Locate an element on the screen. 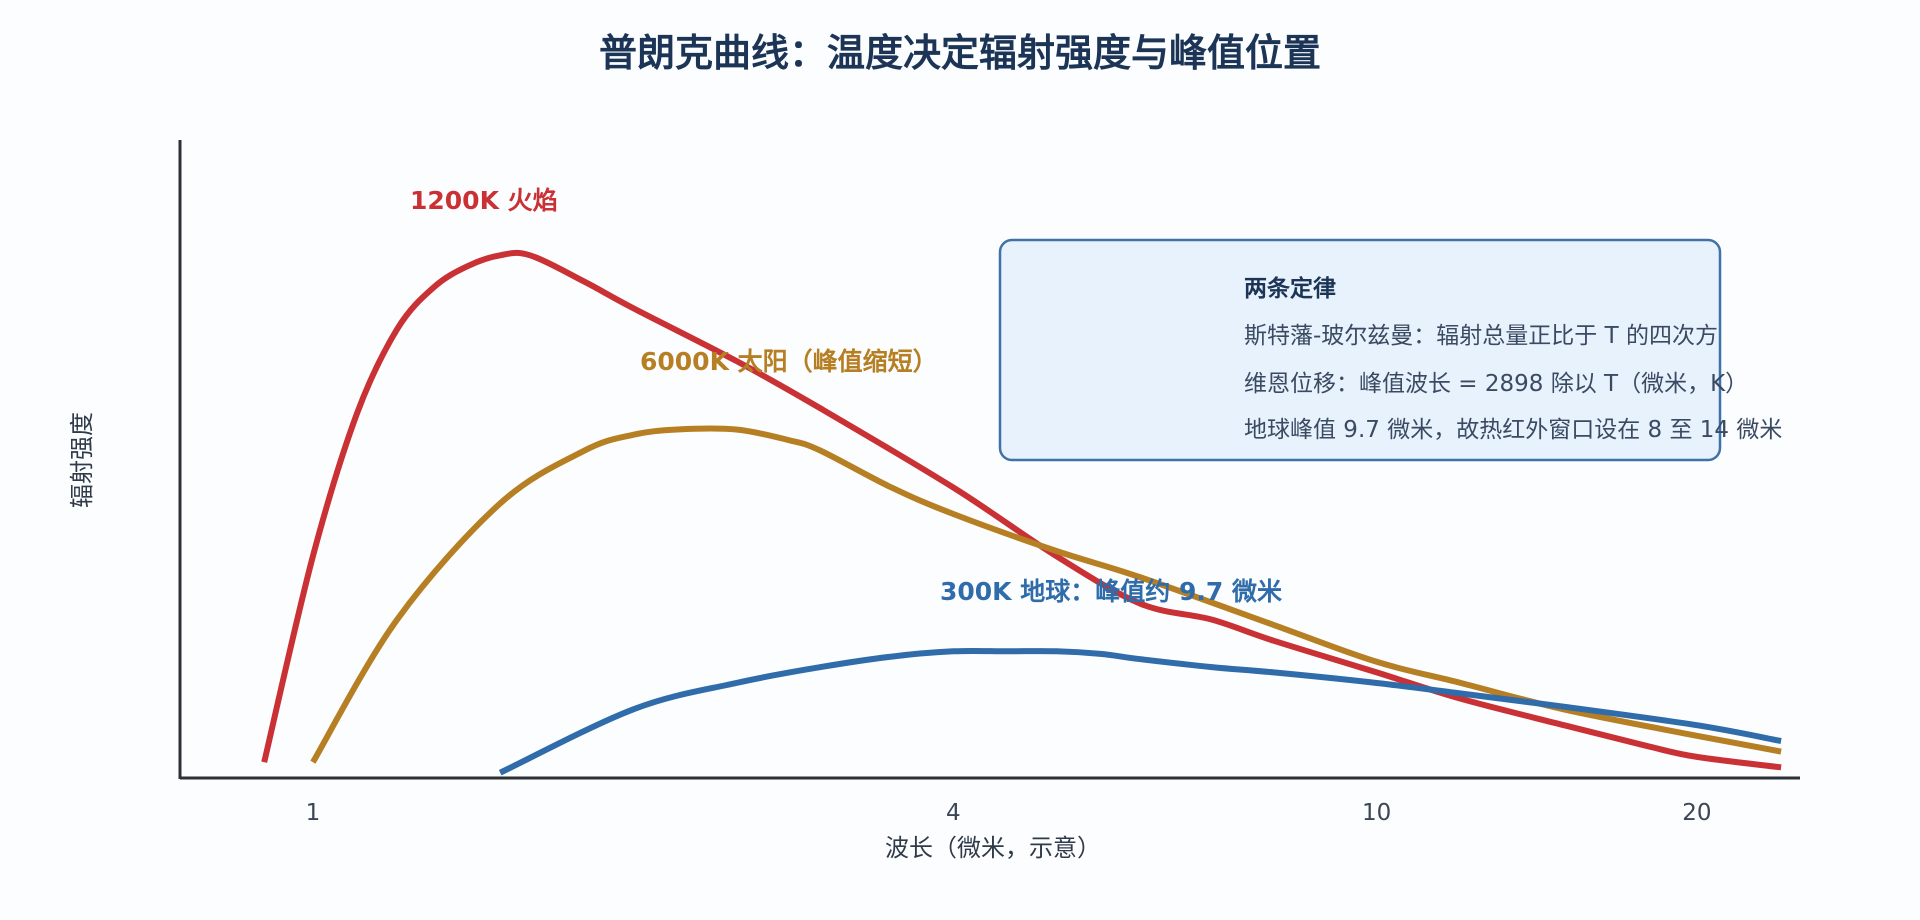 The width and height of the screenshot is (1920, 920). info-box-title: 两条定律 is located at coordinates (1290, 288).